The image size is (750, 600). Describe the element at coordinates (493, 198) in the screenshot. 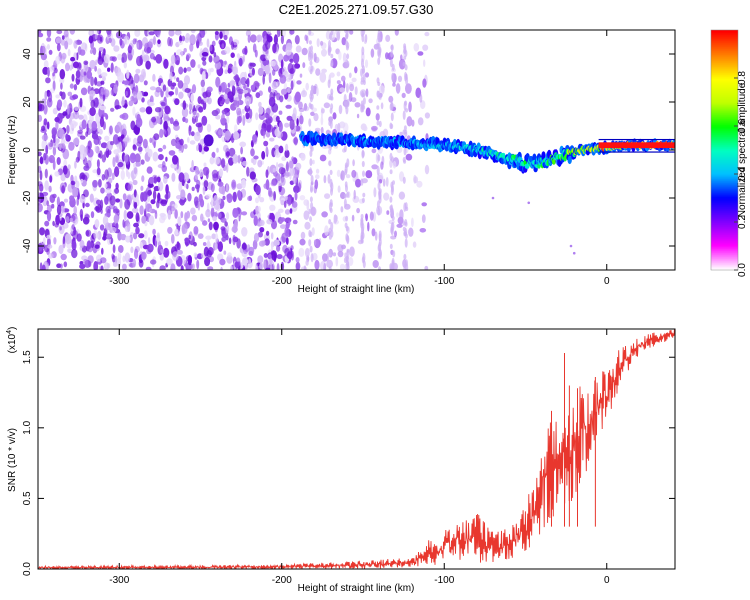

I see `stray-dot` at that location.